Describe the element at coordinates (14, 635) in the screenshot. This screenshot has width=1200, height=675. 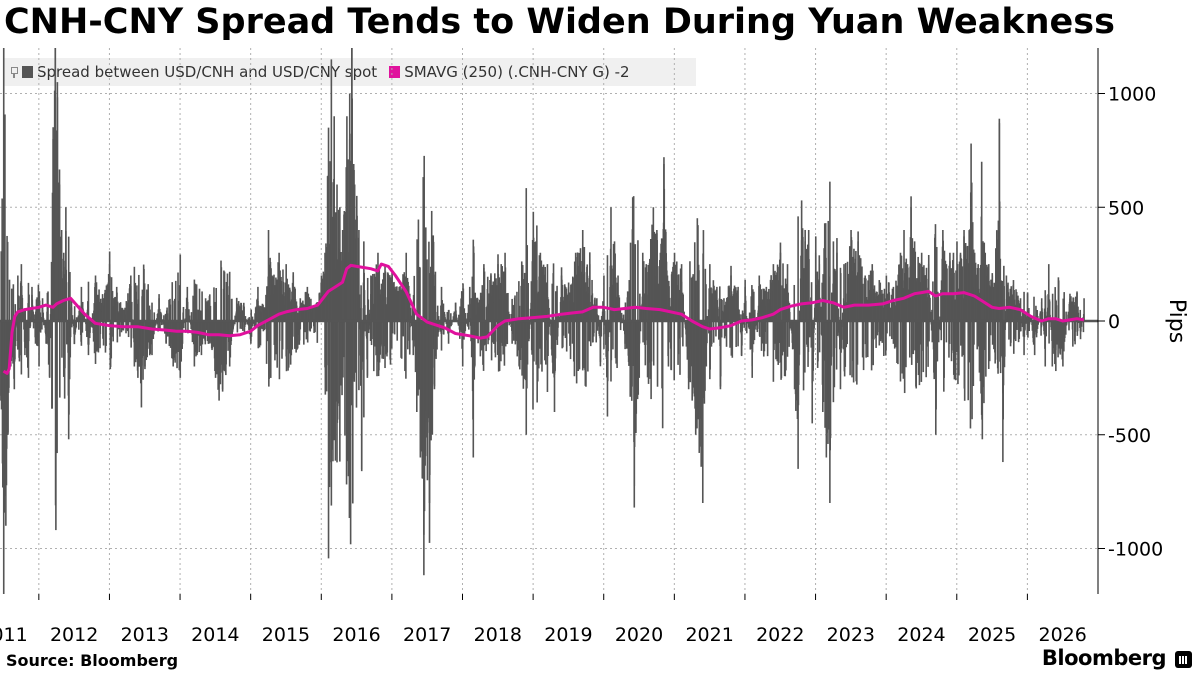
I see `x-tick-label: 2011` at that location.